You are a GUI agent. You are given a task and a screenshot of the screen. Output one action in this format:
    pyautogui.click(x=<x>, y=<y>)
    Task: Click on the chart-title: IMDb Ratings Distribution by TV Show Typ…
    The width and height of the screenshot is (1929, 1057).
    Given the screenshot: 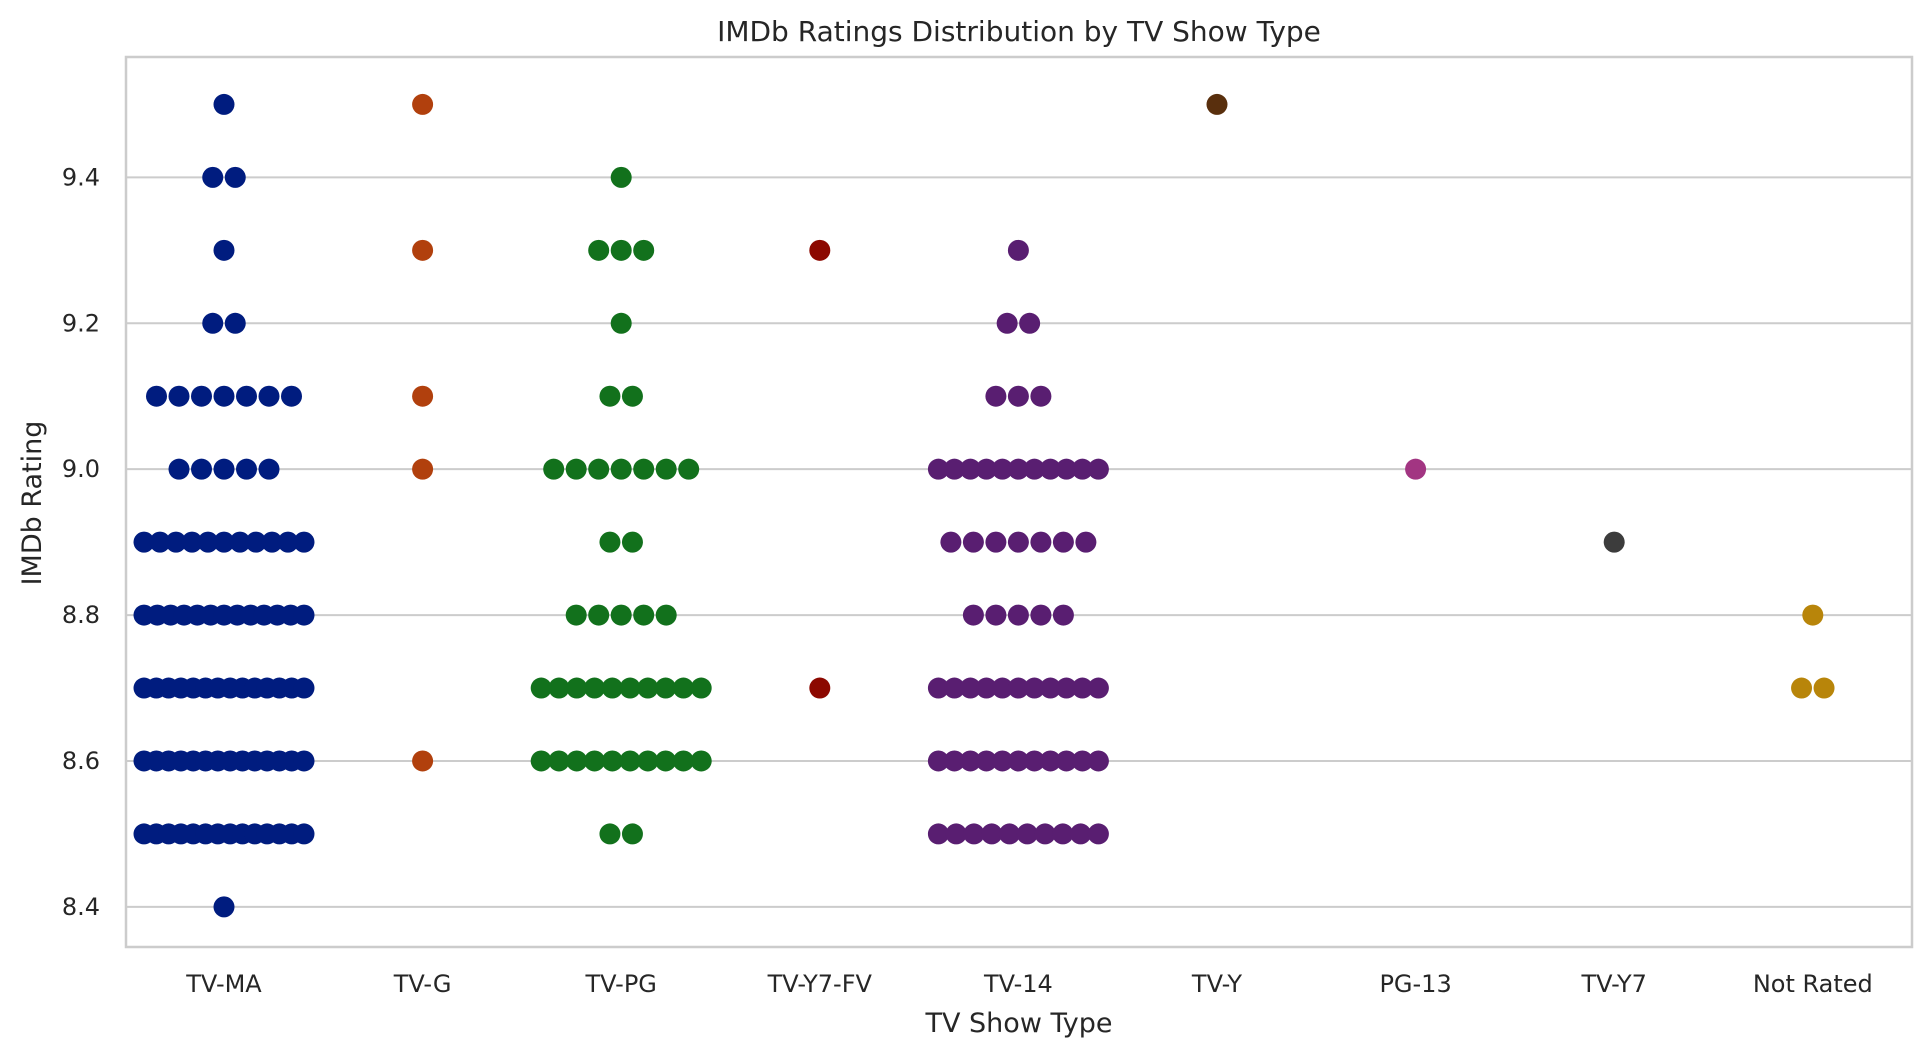 What is the action you would take?
    pyautogui.click(x=1019, y=31)
    